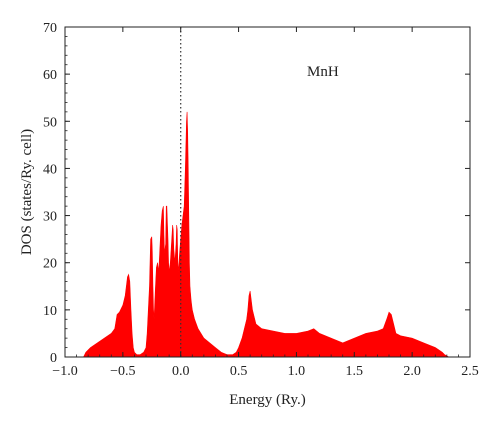 The image size is (500, 423). Describe the element at coordinates (50, 122) in the screenshot. I see `y-tick-label: 50` at that location.